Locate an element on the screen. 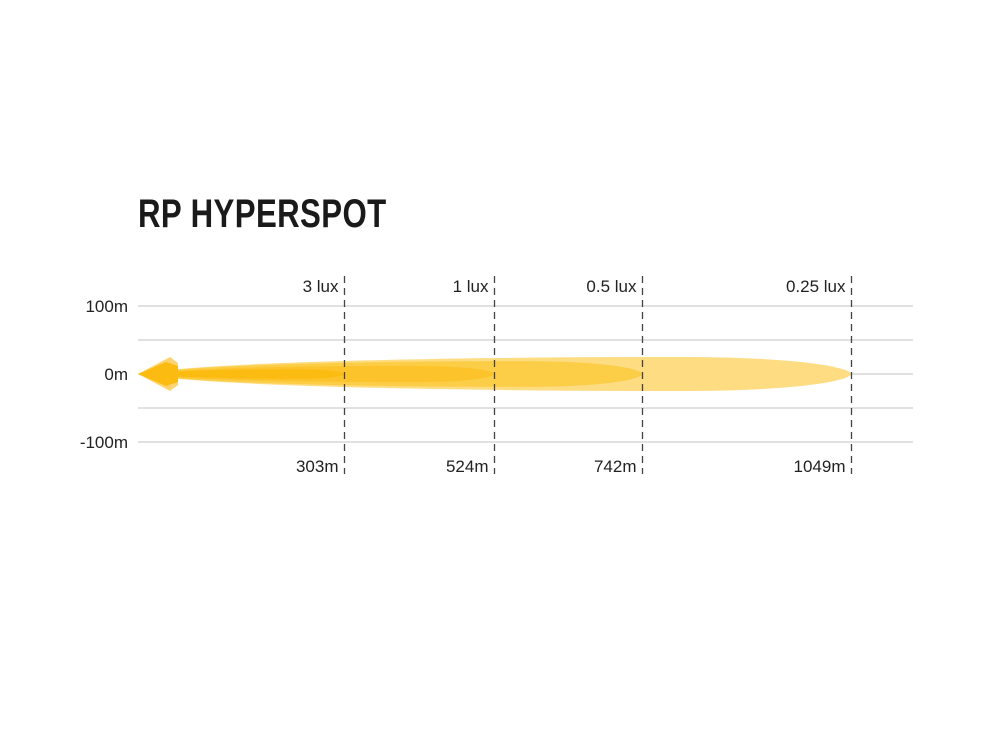 Image resolution: width=1000 pixels, height=750 pixels. y-tick-label: 100m is located at coordinates (106, 306).